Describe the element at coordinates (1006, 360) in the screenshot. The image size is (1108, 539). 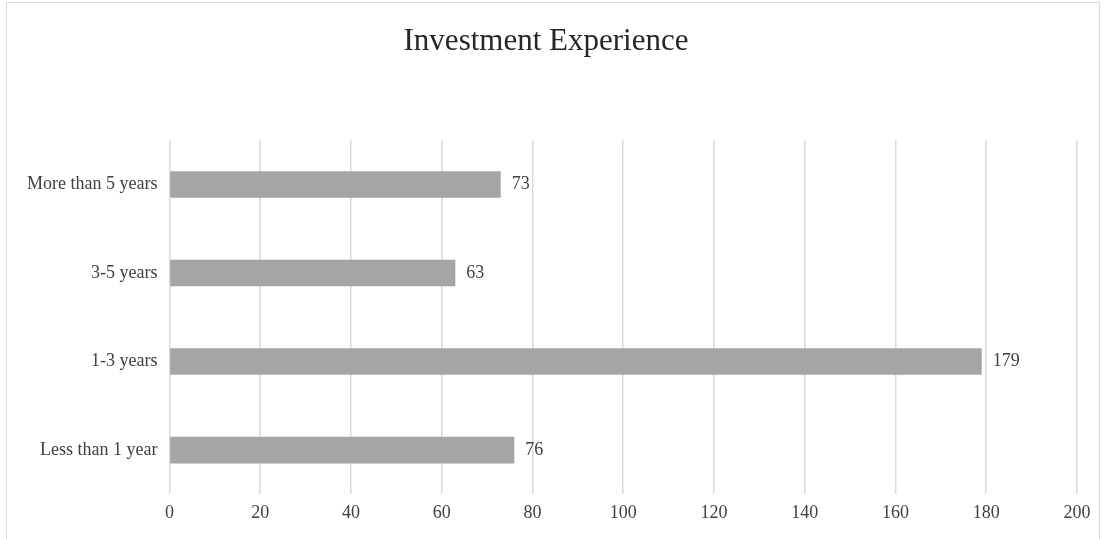
I see `data-label: 179` at that location.